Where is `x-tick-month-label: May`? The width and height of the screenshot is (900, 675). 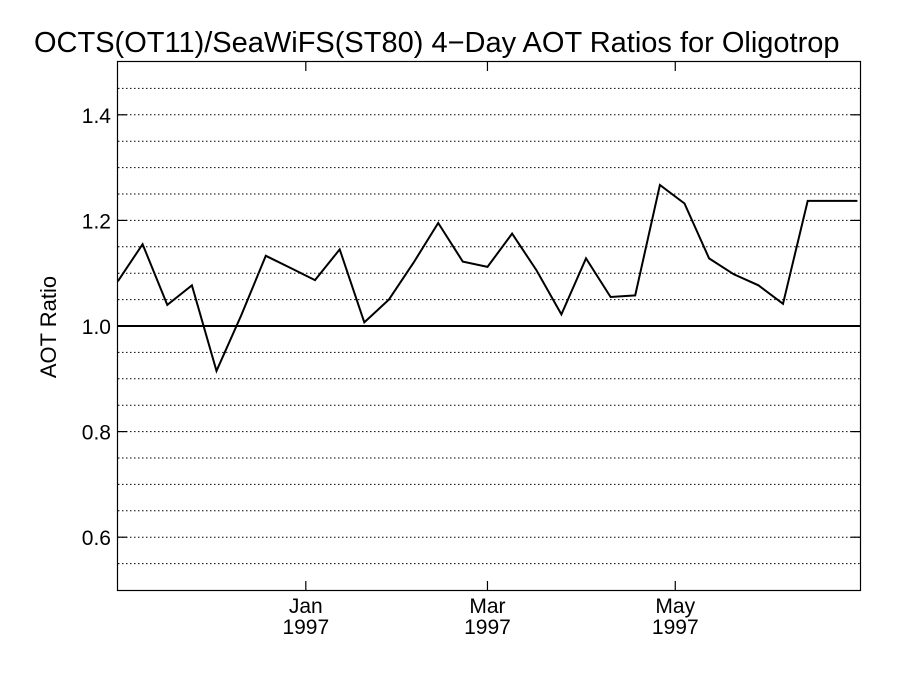
x-tick-month-label: May is located at coordinates (675, 606).